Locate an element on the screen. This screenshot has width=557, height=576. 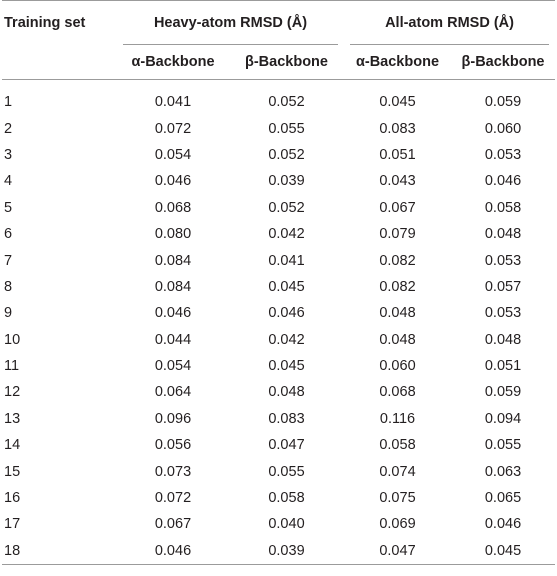
table-row: 6 0.080 0.042 0.079 0.048 is located at coordinates (278, 234).